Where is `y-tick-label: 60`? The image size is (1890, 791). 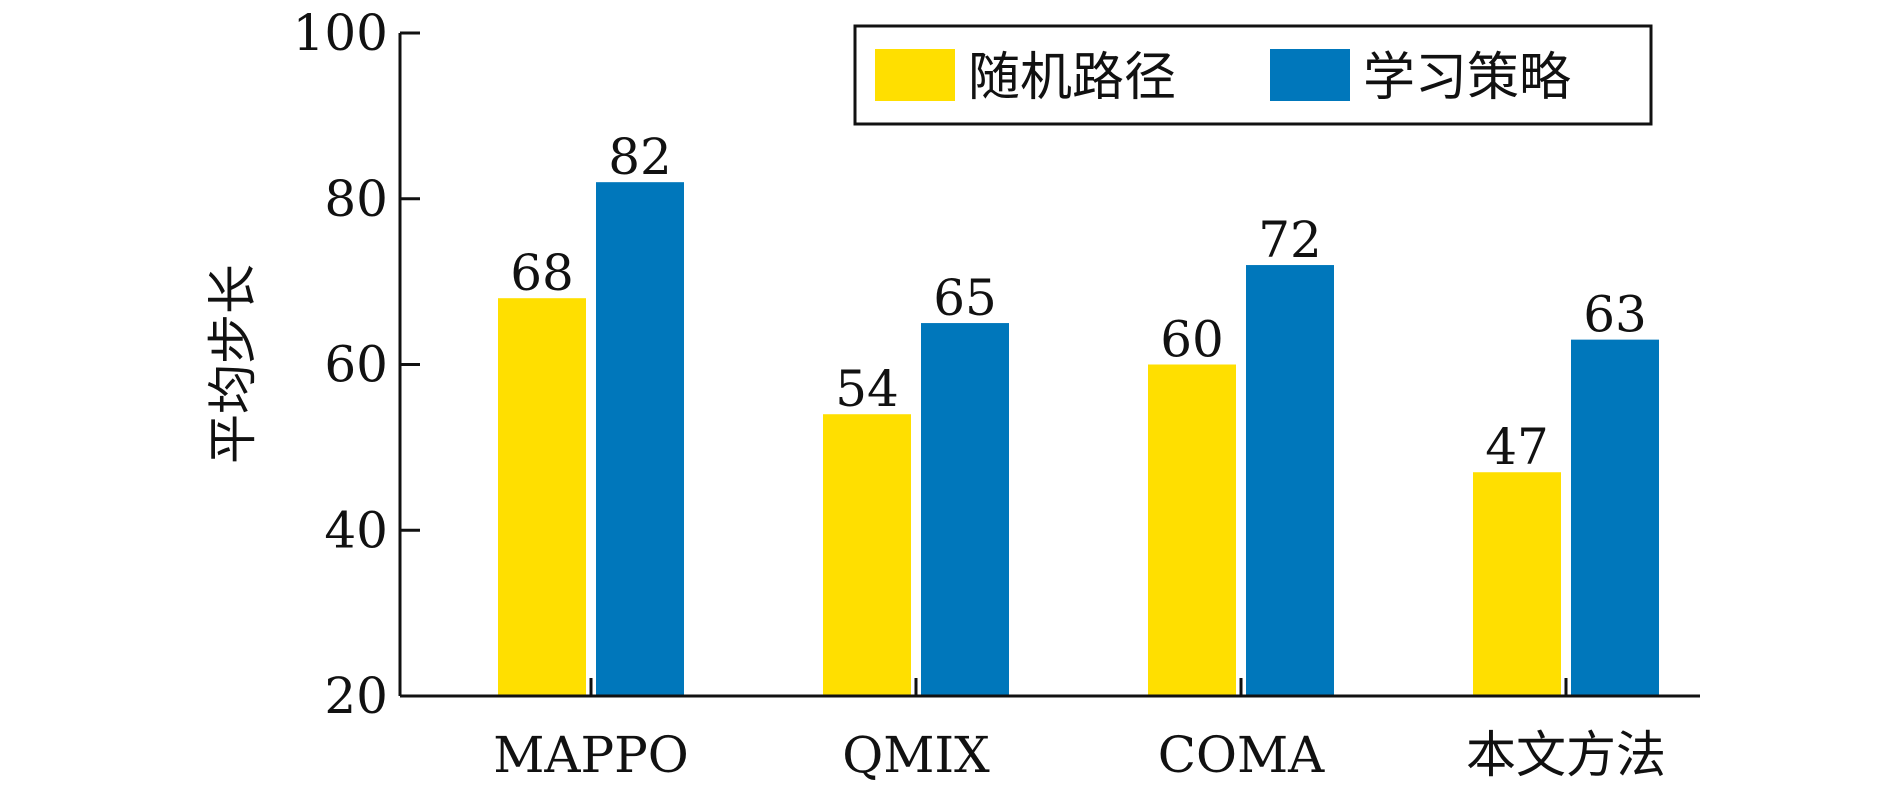 y-tick-label: 60 is located at coordinates (356, 365).